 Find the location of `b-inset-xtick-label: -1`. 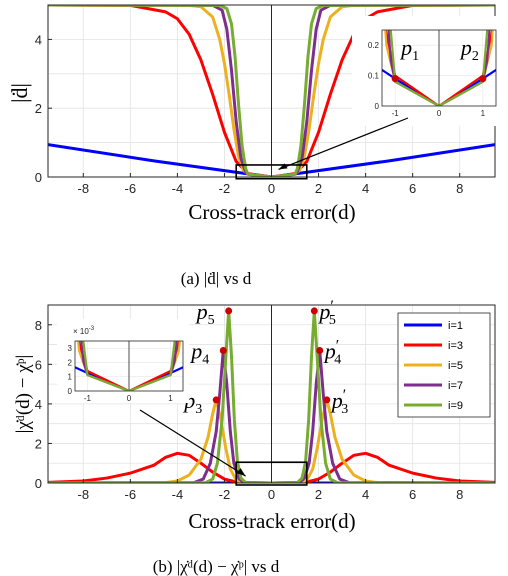

b-inset-xtick-label: -1 is located at coordinates (88, 398).